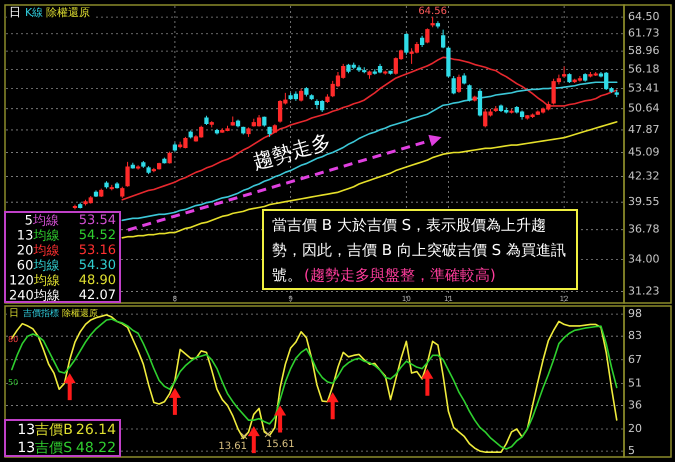 The width and height of the screenshot is (675, 462). What do you see at coordinates (644, 176) in the screenshot?
I see `y-tick-label: 42.32` at bounding box center [644, 176].